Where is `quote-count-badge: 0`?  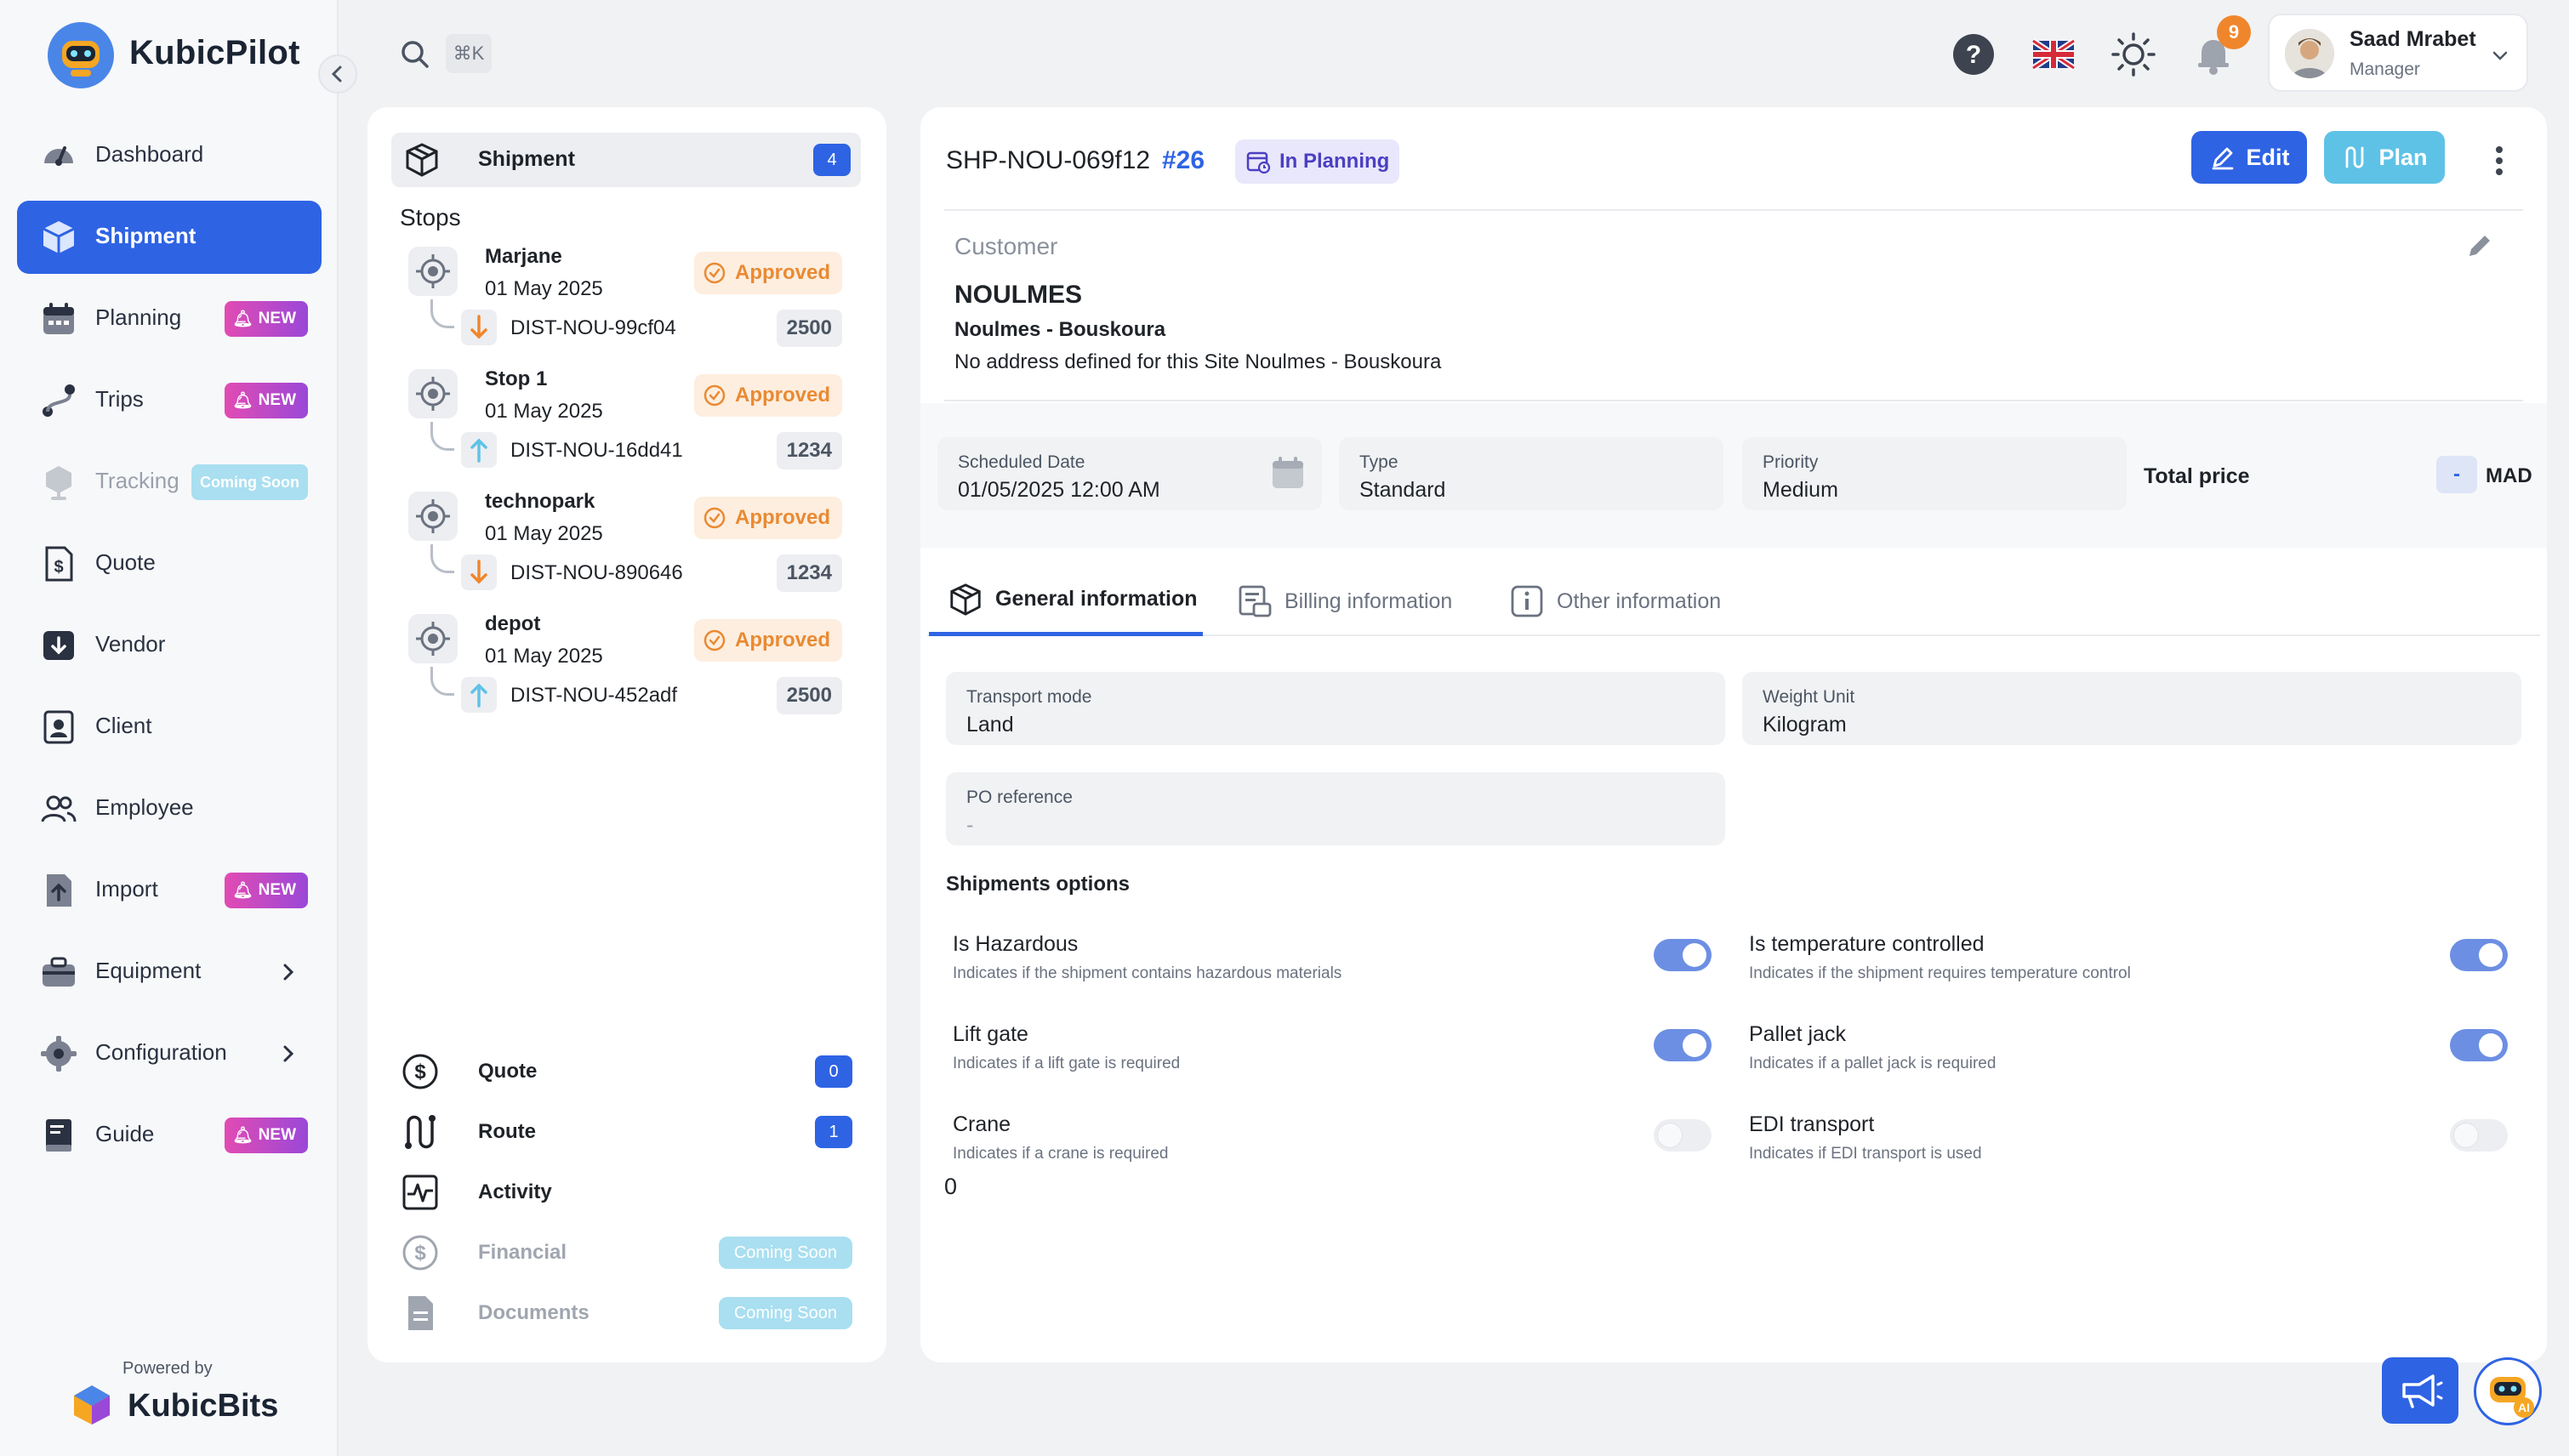
quote-count-badge: 0 is located at coordinates (833, 1071).